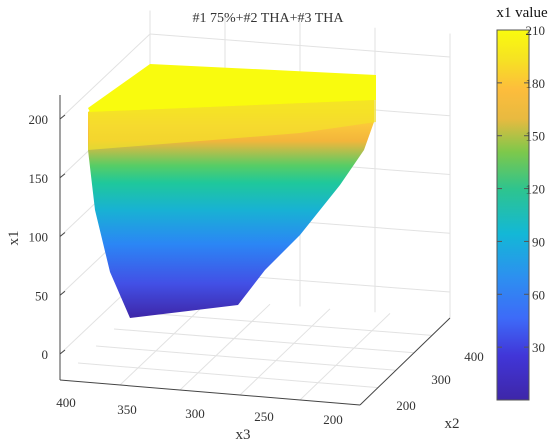 The height and width of the screenshot is (444, 550). What do you see at coordinates (333, 419) in the screenshot?
I see `x3-tick-label: 200` at bounding box center [333, 419].